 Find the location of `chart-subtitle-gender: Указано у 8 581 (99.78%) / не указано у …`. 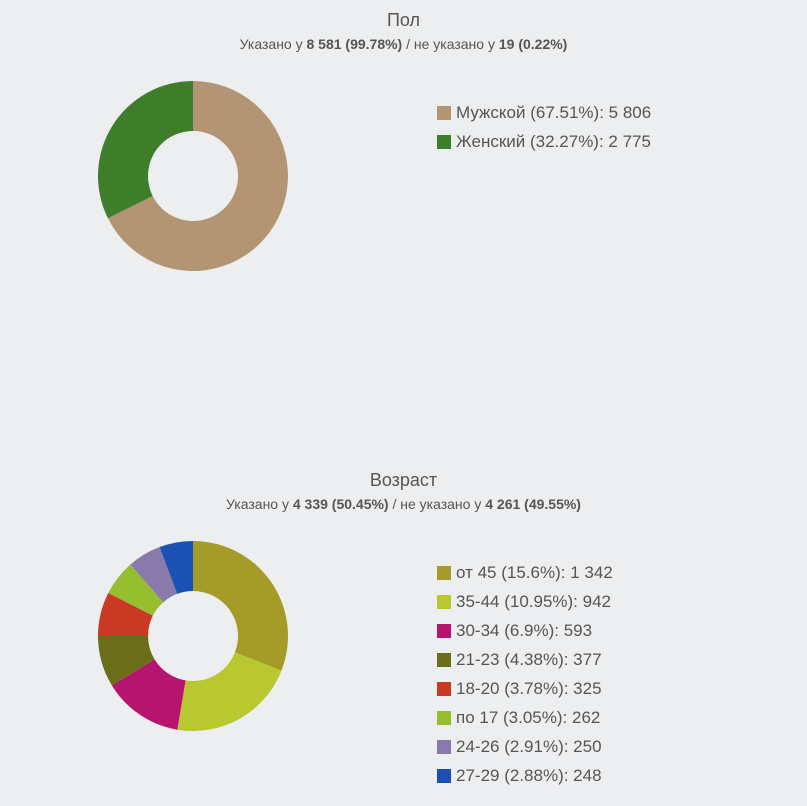

chart-subtitle-gender: Указано у 8 581 (99.78%) / не указано у … is located at coordinates (403, 44).